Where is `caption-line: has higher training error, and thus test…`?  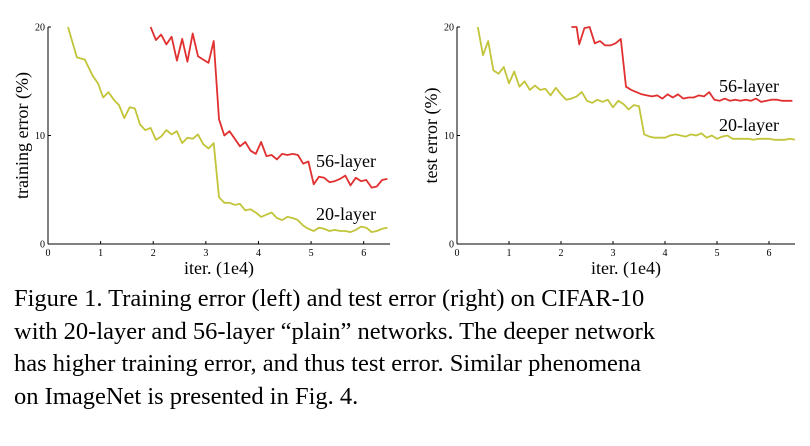 caption-line: has higher training error, and thus test… is located at coordinates (327, 363).